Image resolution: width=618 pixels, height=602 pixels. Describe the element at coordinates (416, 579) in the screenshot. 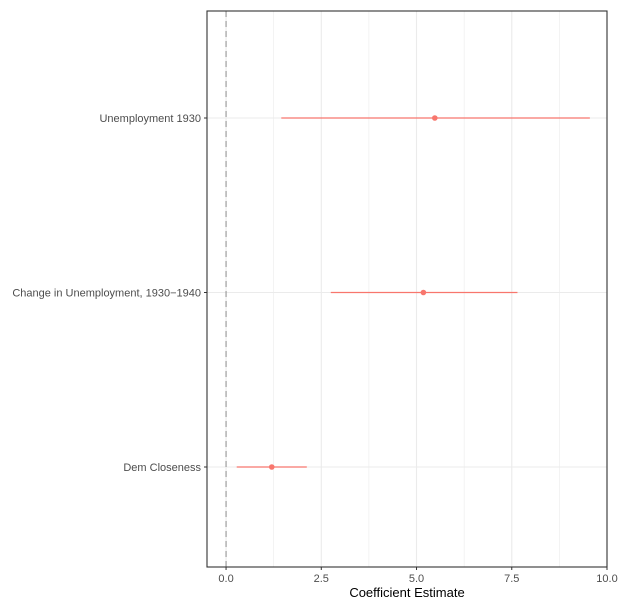

I see `x-tick-label: 5.0` at that location.